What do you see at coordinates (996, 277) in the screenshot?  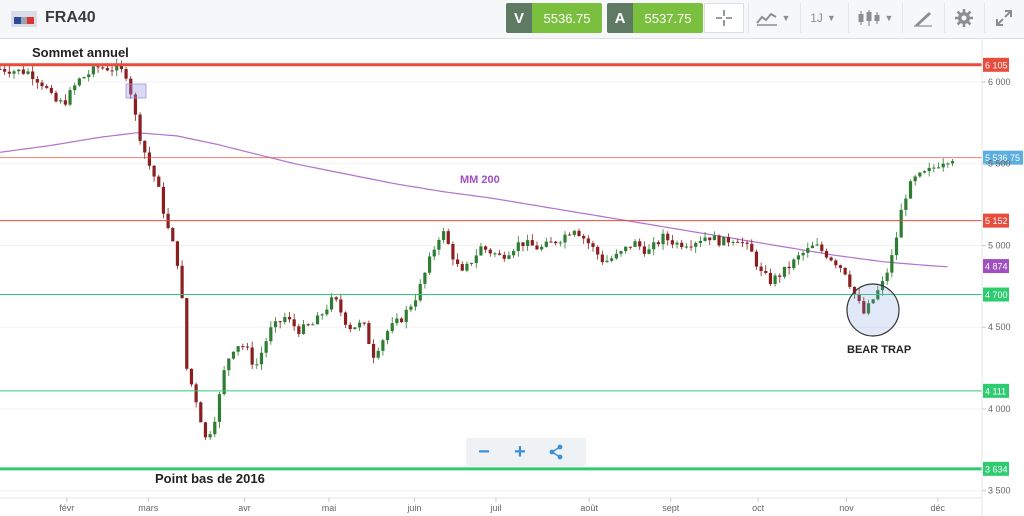 I see `y-axis: 6 000 5 500 5 000 4 500 4 000 3 500` at bounding box center [996, 277].